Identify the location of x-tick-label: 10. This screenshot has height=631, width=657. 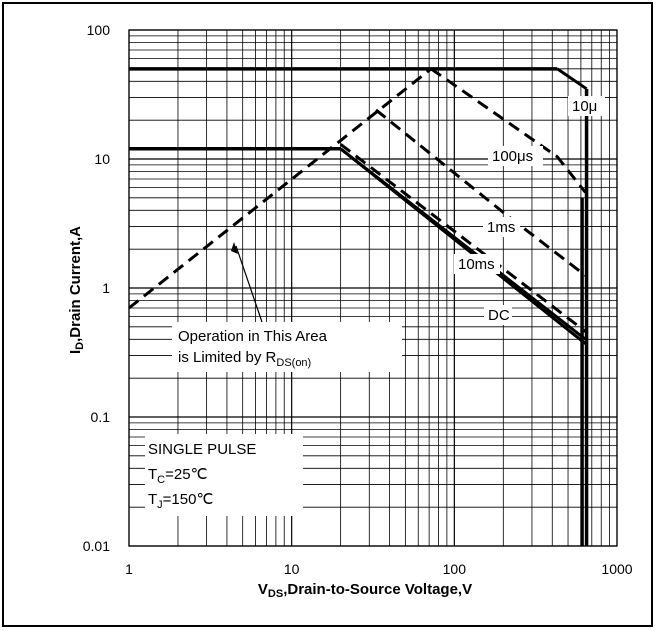
(292, 569).